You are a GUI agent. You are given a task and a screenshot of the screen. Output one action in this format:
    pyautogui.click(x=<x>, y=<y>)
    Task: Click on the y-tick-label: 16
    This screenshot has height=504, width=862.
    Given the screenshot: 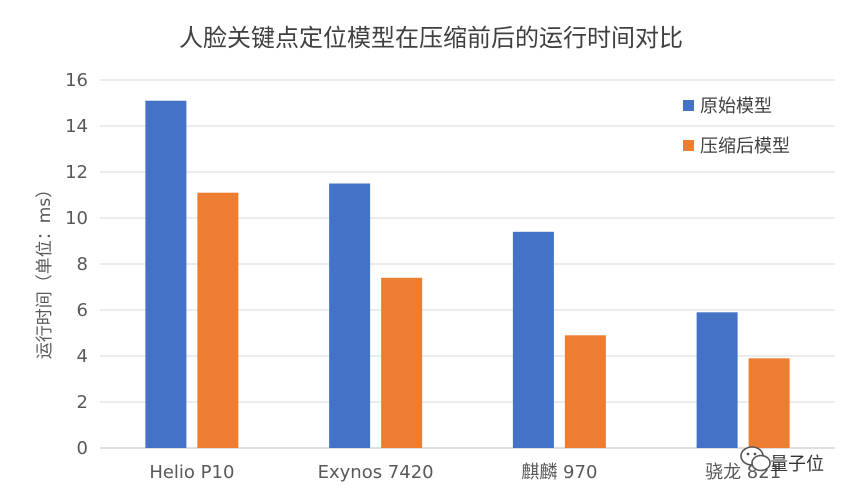 What is the action you would take?
    pyautogui.click(x=76, y=80)
    